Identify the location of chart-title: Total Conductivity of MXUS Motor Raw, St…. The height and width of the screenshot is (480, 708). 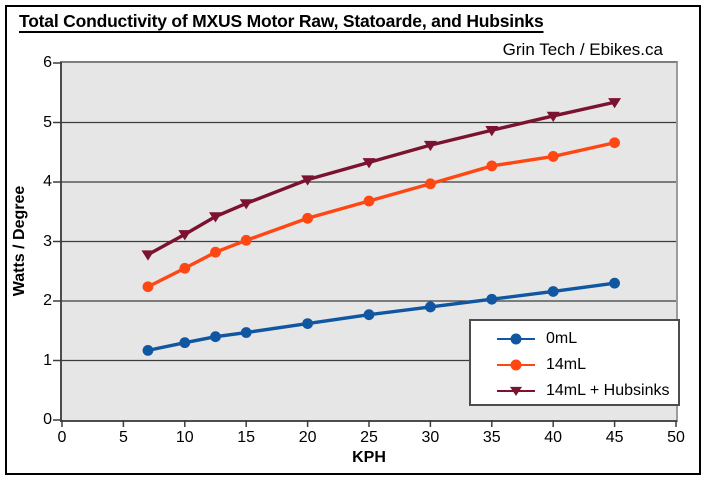
(281, 21).